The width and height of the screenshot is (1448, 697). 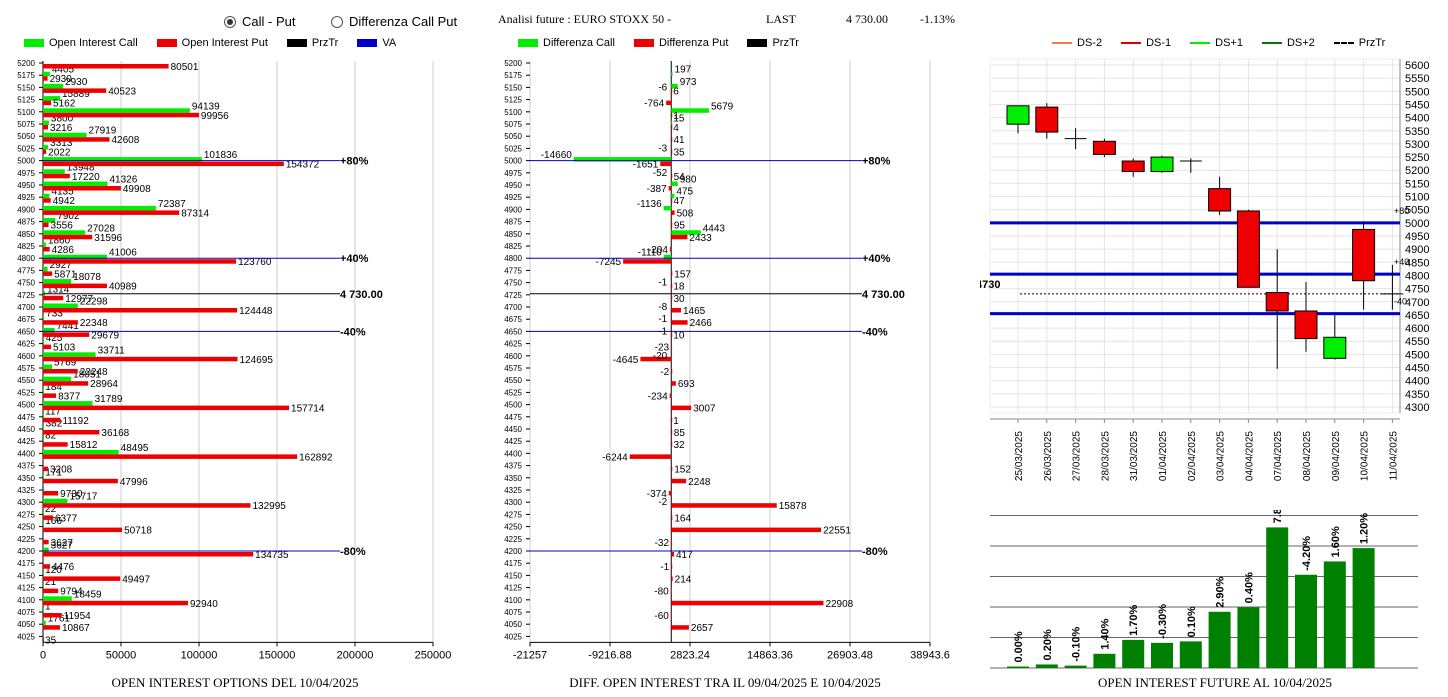 I want to click on x-tick-label: 28/03/2025, so click(x=1105, y=456).